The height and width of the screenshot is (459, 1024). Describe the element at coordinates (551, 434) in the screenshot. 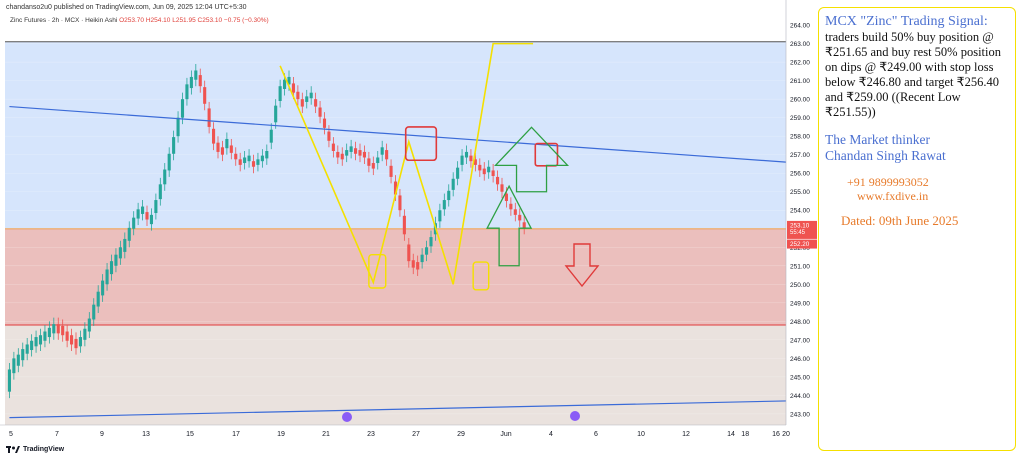

I see `x-tick-label: 4` at that location.